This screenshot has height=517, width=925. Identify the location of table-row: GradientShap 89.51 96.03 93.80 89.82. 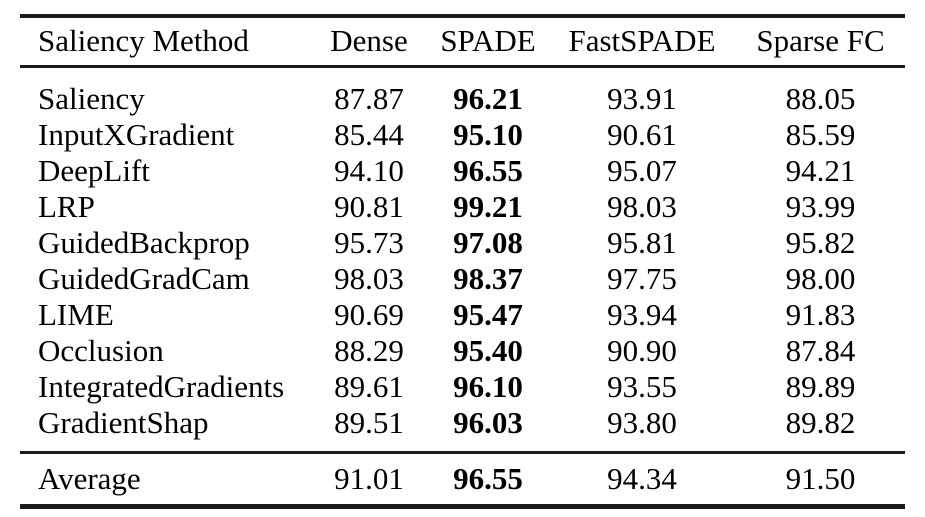
(462, 429).